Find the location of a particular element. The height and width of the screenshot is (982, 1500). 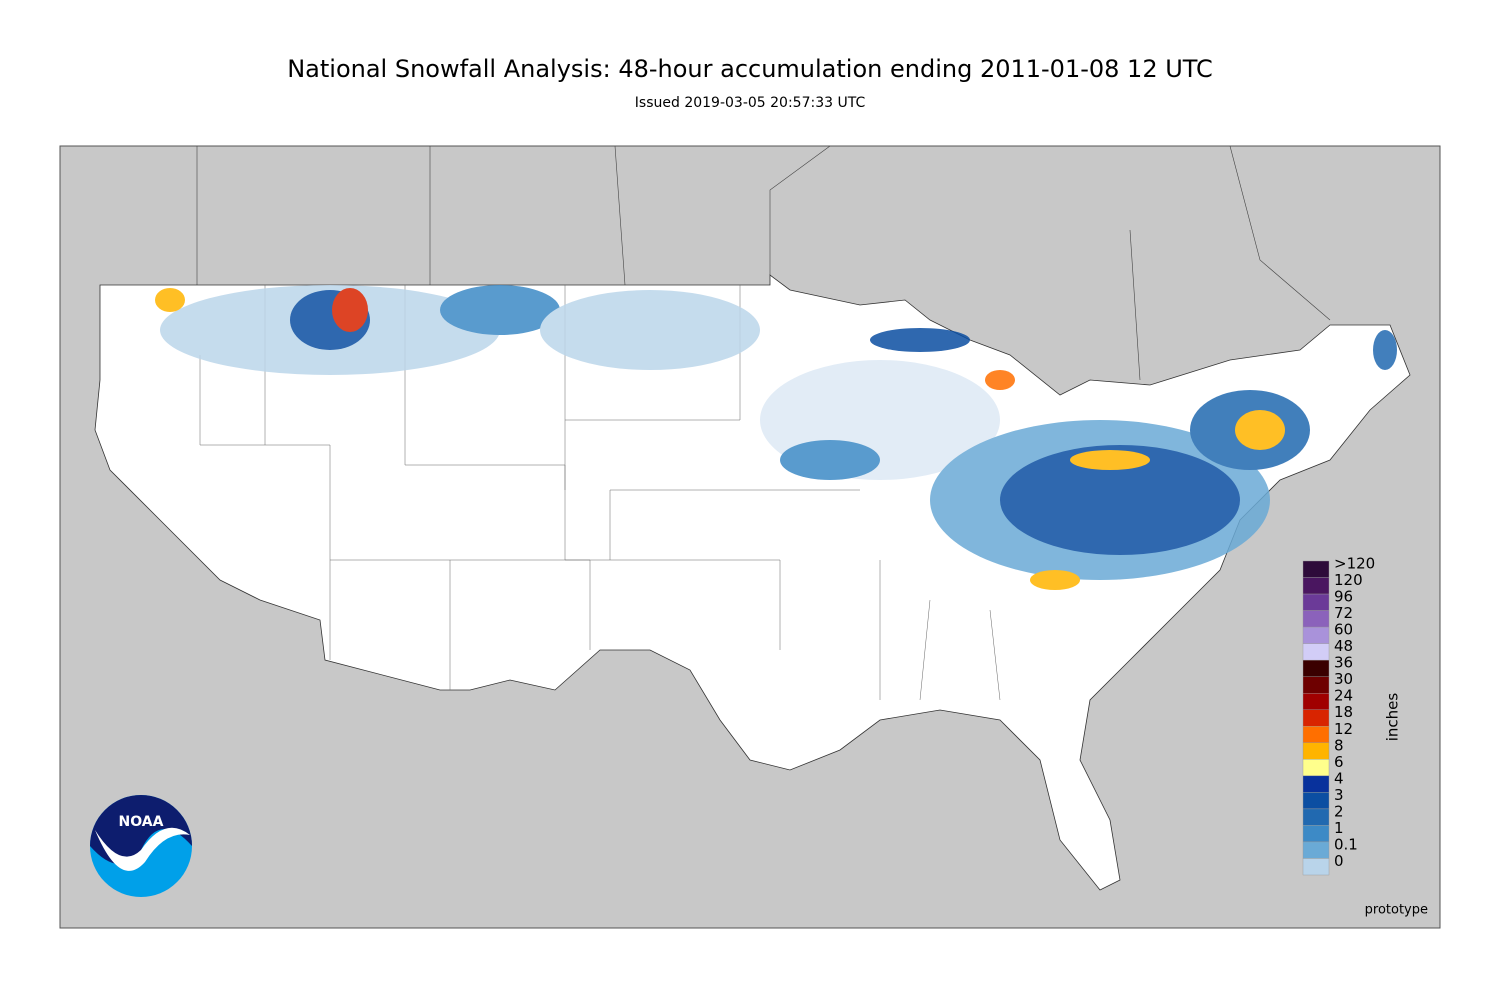

legend-label: 4 is located at coordinates (1339, 778).